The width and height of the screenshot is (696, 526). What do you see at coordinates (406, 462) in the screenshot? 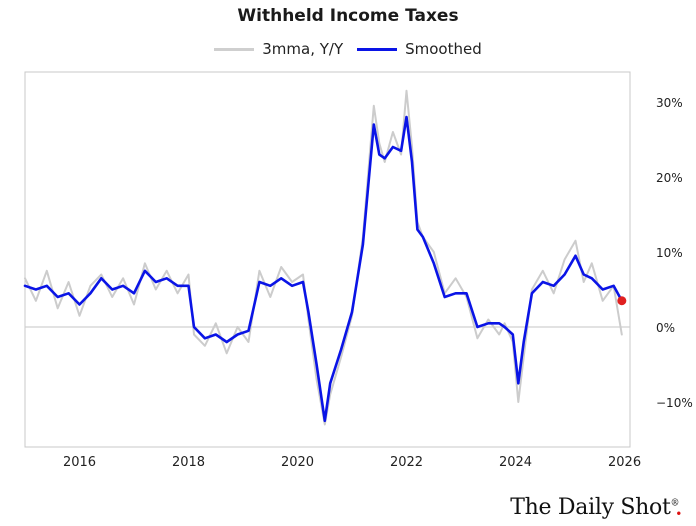
I see `x-tick-label: 2022` at bounding box center [406, 462].